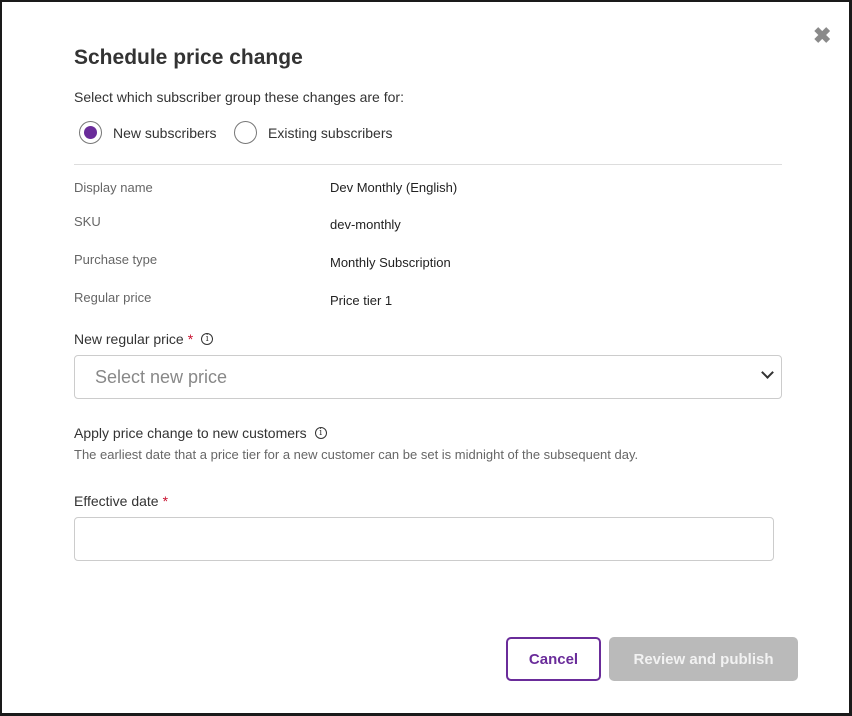 The height and width of the screenshot is (716, 852). What do you see at coordinates (390, 262) in the screenshot?
I see `purchase-type-value: Monthly Subscription` at bounding box center [390, 262].